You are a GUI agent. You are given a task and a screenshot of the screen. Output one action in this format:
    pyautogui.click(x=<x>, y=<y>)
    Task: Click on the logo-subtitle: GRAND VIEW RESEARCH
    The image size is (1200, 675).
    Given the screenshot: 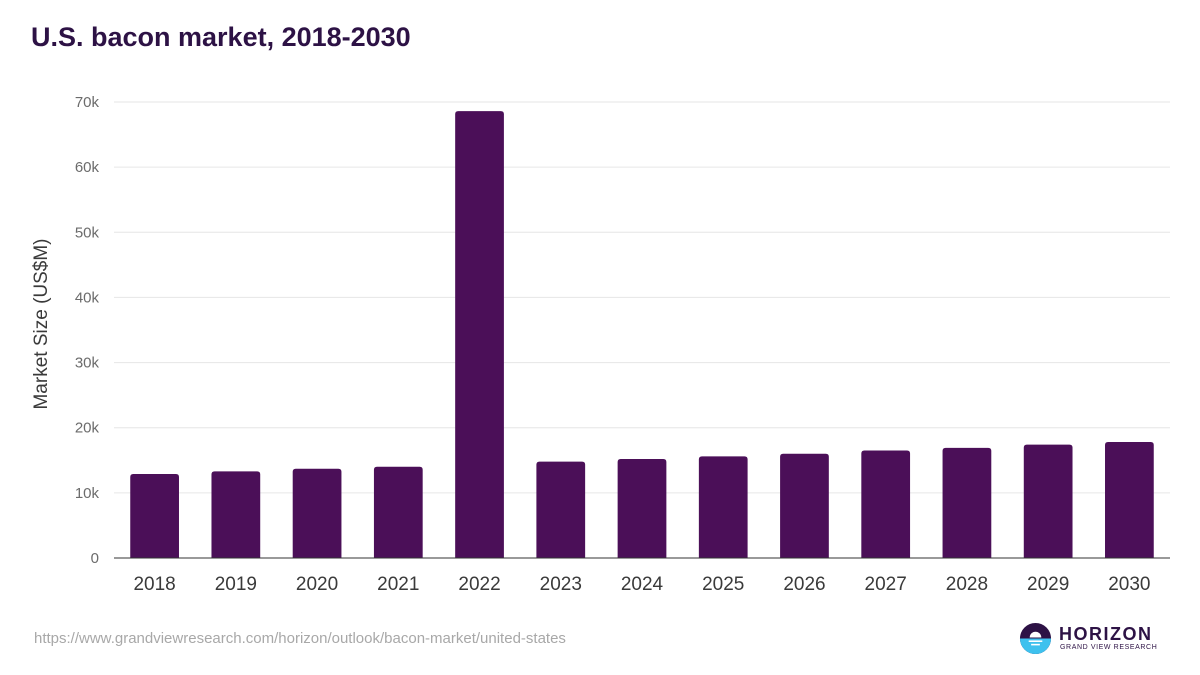 What is the action you would take?
    pyautogui.click(x=1109, y=647)
    